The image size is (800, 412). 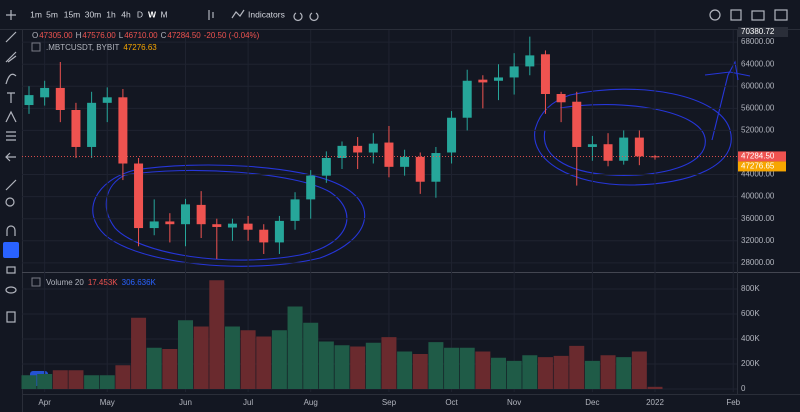 What do you see at coordinates (52, 14) in the screenshot?
I see `timeframe-button: 5m` at bounding box center [52, 14].